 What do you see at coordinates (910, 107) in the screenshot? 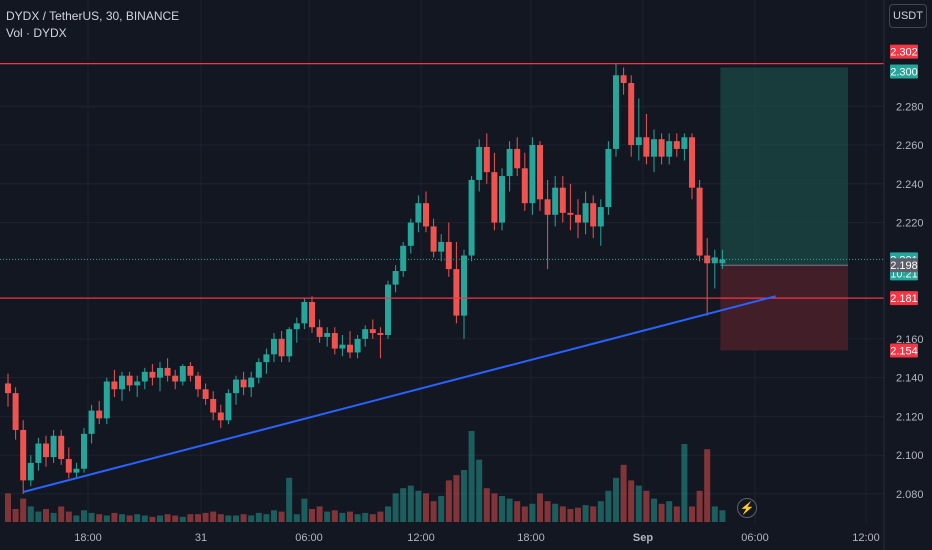
I see `y-tick-label: 2.280` at bounding box center [910, 107].